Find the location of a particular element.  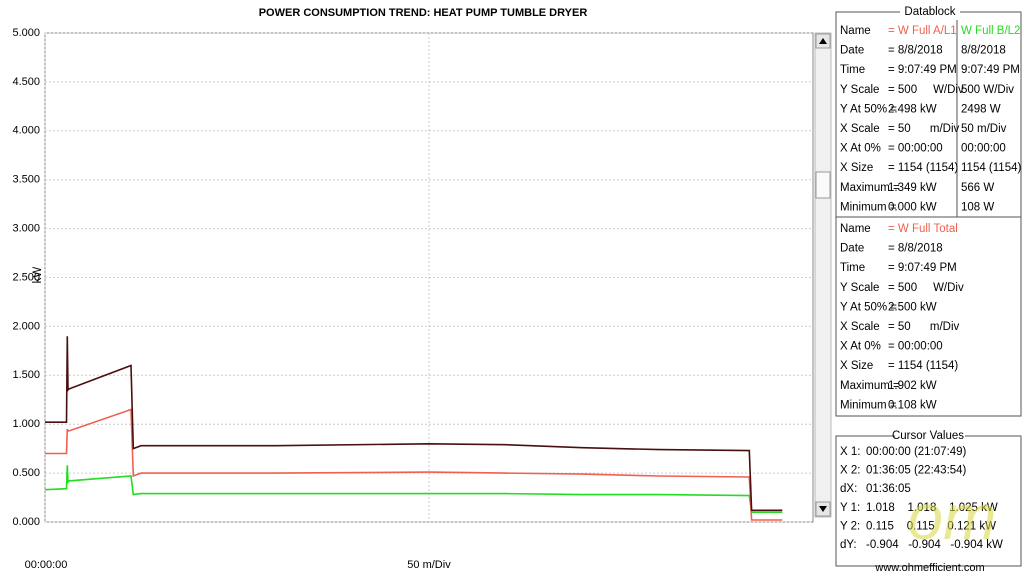

cursor-title: Cursor Values is located at coordinates (928, 436).